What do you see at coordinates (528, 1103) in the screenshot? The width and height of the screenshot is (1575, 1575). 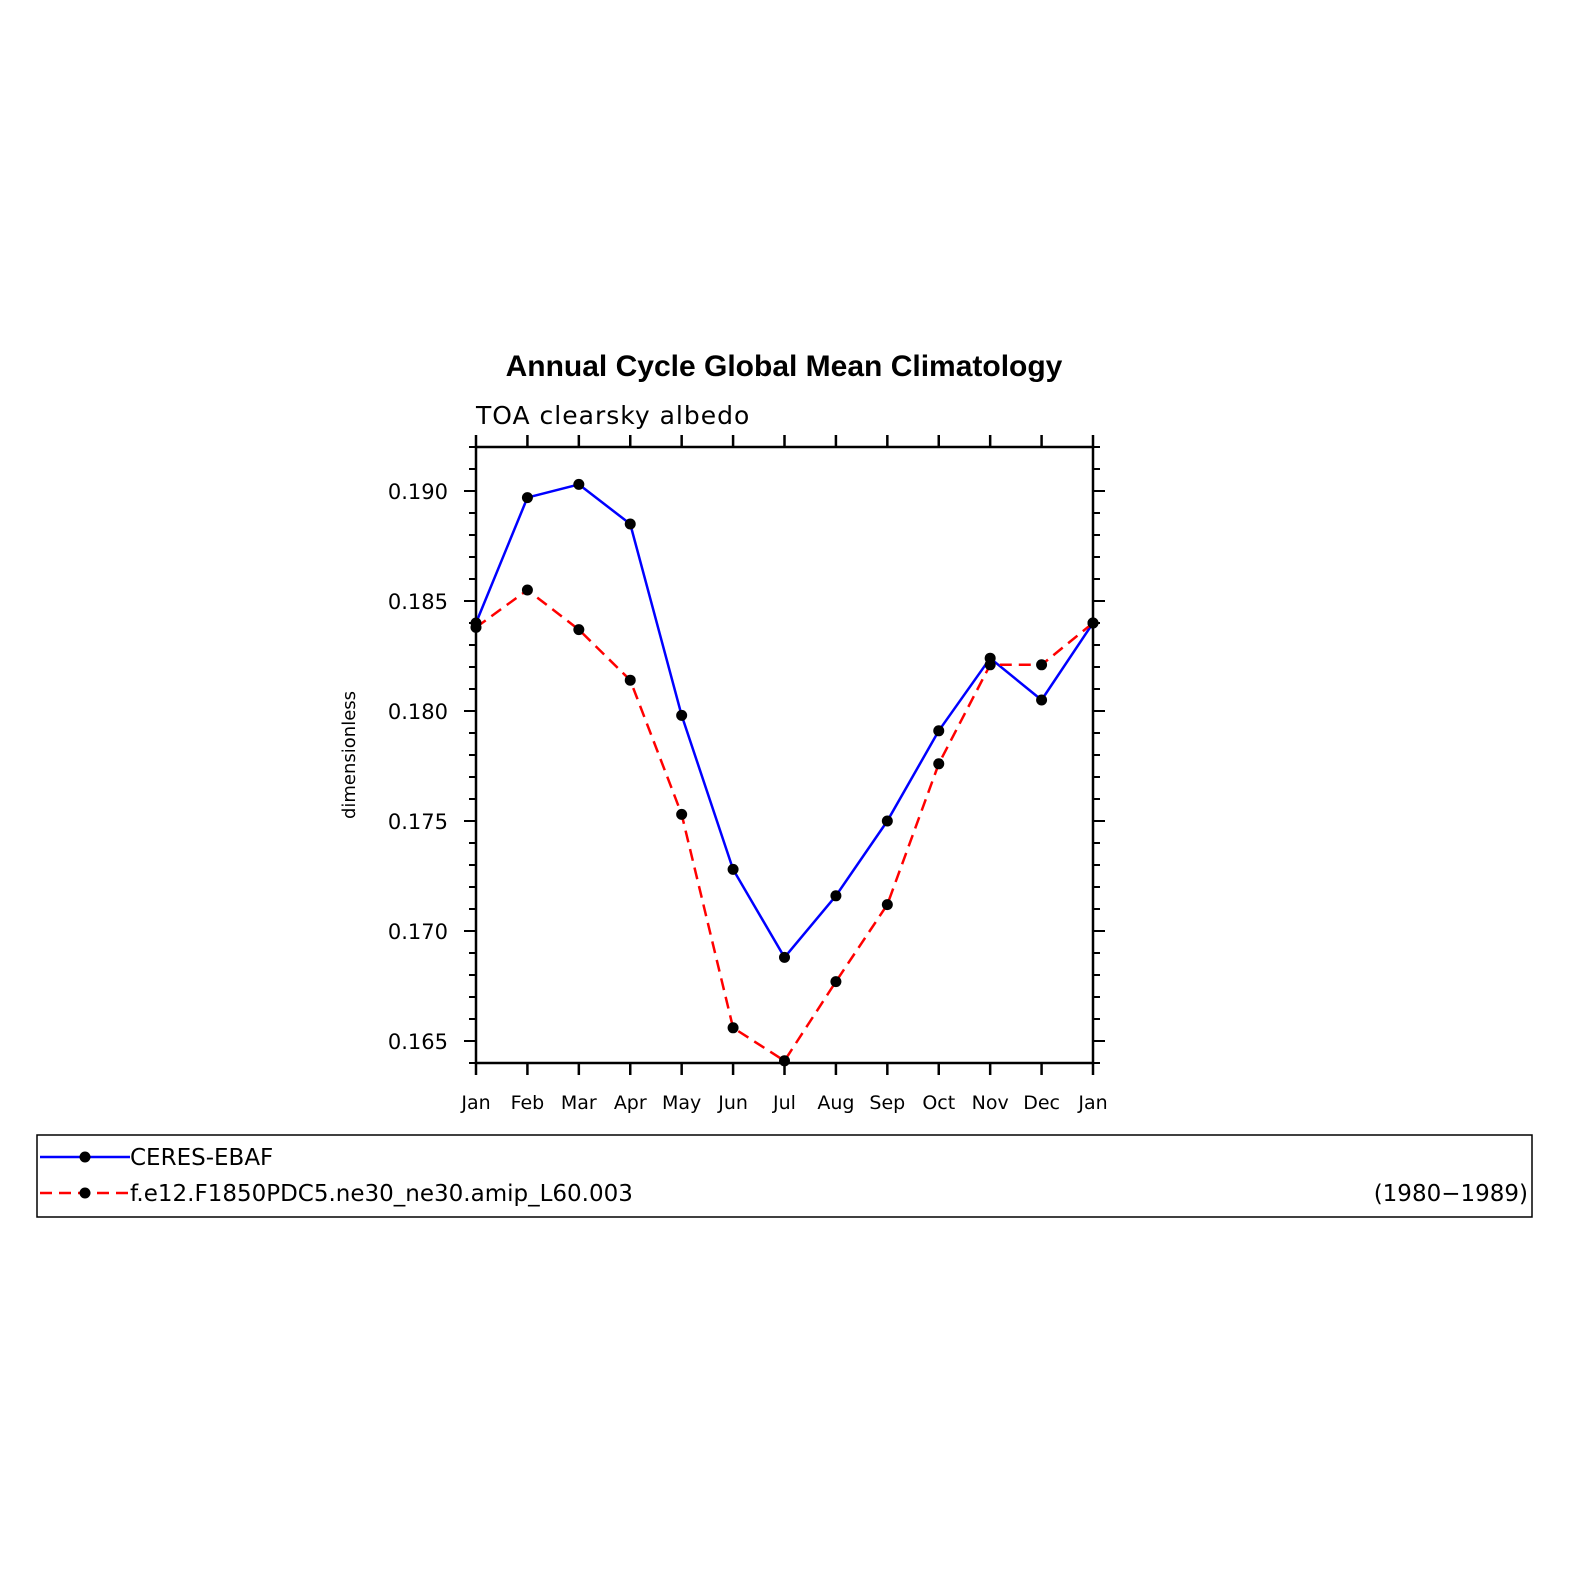 I see `x-tick-label: Feb` at bounding box center [528, 1103].